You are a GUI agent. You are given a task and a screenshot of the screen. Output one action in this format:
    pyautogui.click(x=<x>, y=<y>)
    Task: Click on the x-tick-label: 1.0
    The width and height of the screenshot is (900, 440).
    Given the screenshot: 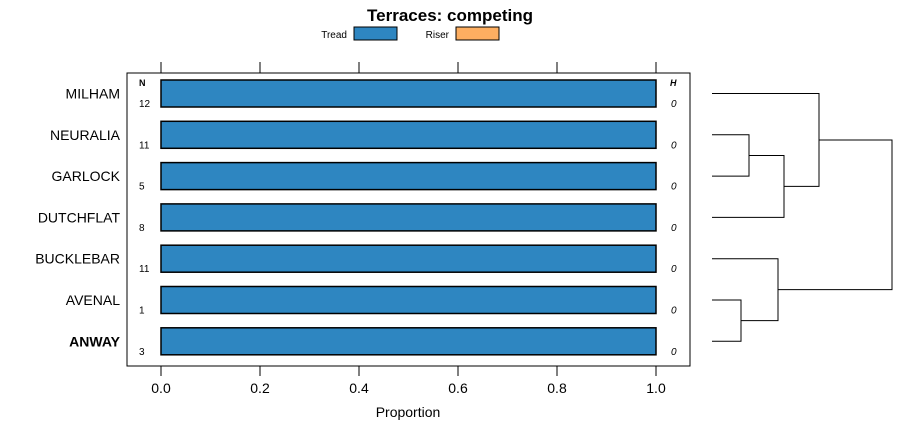 What is the action you would take?
    pyautogui.click(x=656, y=388)
    